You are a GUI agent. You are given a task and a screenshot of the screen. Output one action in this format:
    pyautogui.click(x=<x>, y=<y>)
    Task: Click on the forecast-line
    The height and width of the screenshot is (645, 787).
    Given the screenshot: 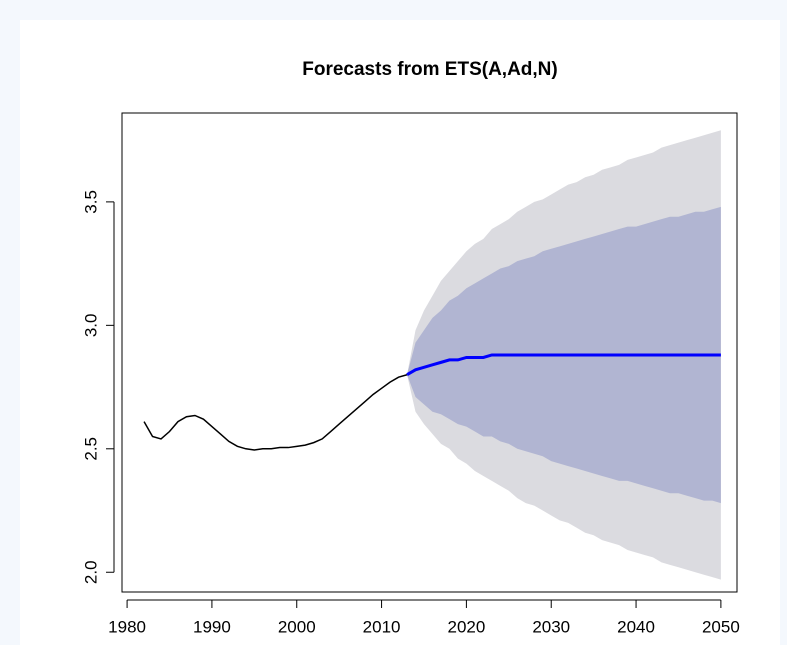 What is the action you would take?
    pyautogui.click(x=563, y=365)
    